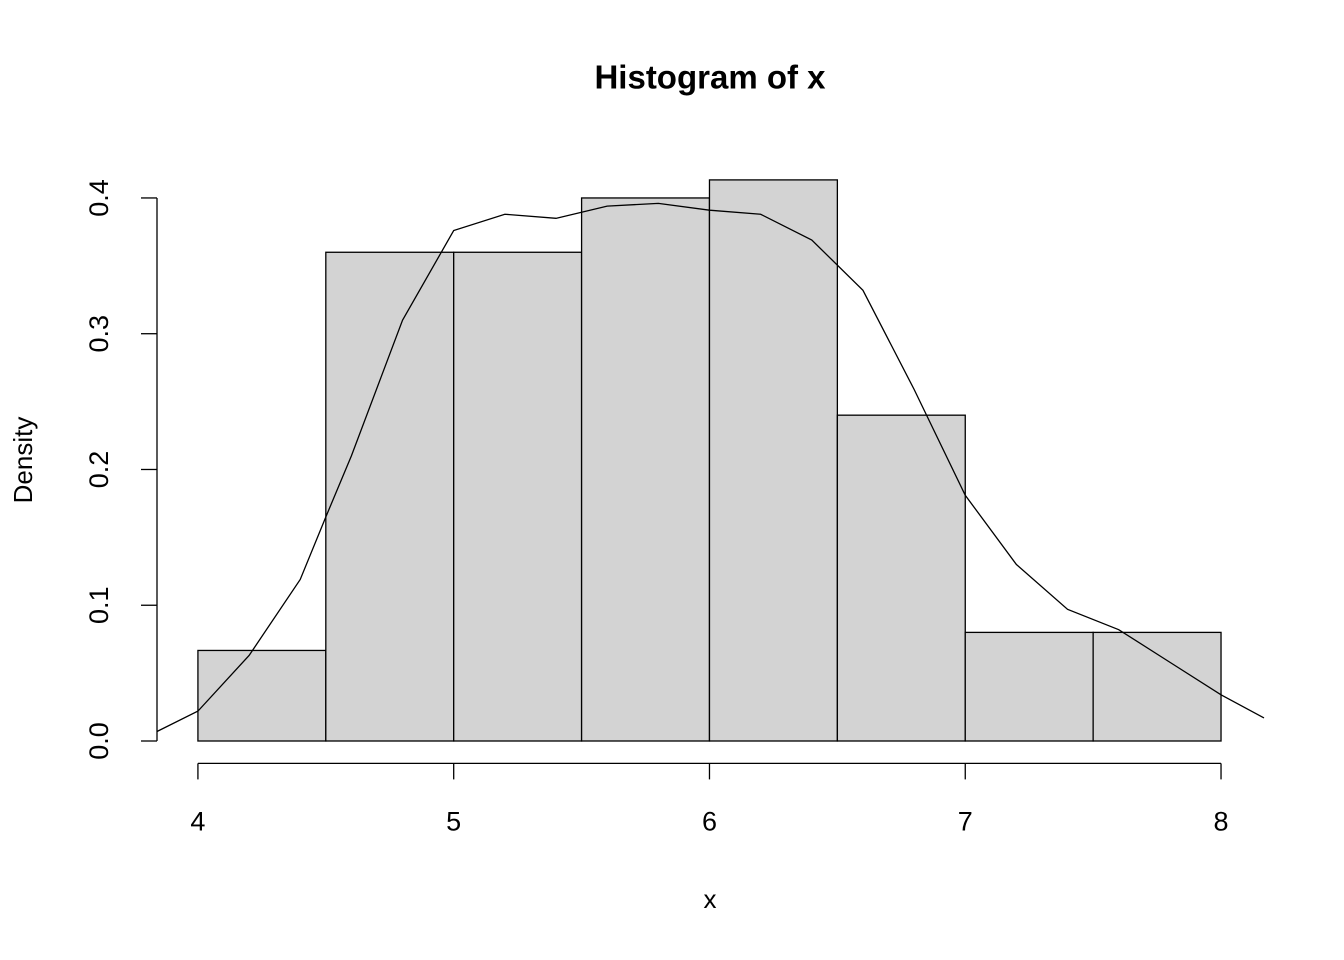 The image size is (1344, 960). Describe the element at coordinates (1221, 822) in the screenshot. I see `x-tick-label: 8` at that location.